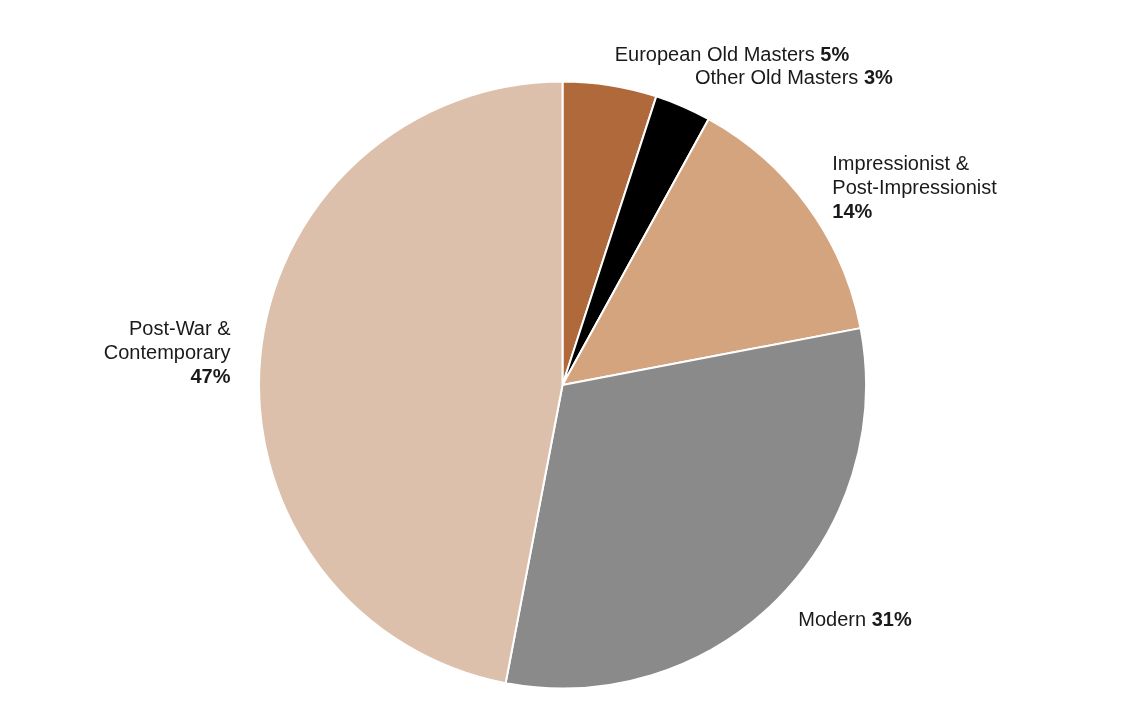 The width and height of the screenshot is (1135, 728). I want to click on data-label: 3%, so click(878, 77).